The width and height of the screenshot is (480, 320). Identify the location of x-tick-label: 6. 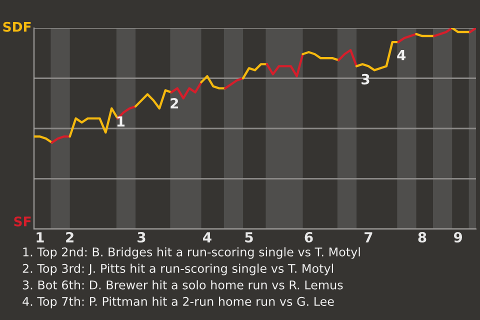
(308, 237).